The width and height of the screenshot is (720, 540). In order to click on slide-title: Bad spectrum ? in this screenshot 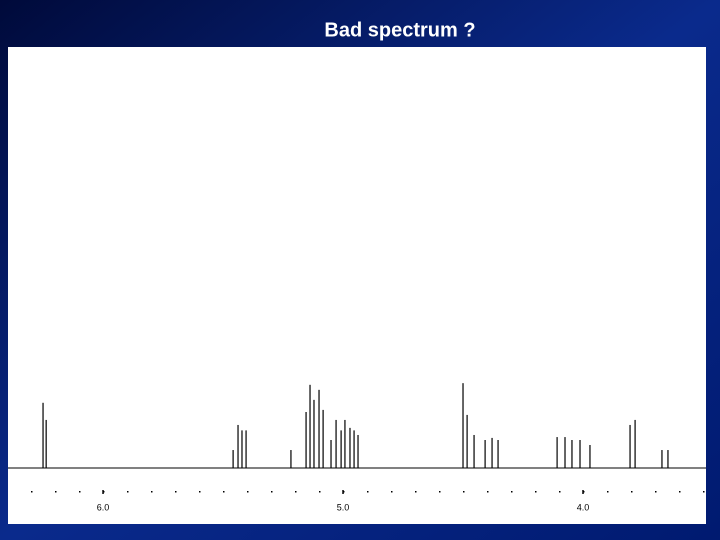, I will do `click(399, 30)`.